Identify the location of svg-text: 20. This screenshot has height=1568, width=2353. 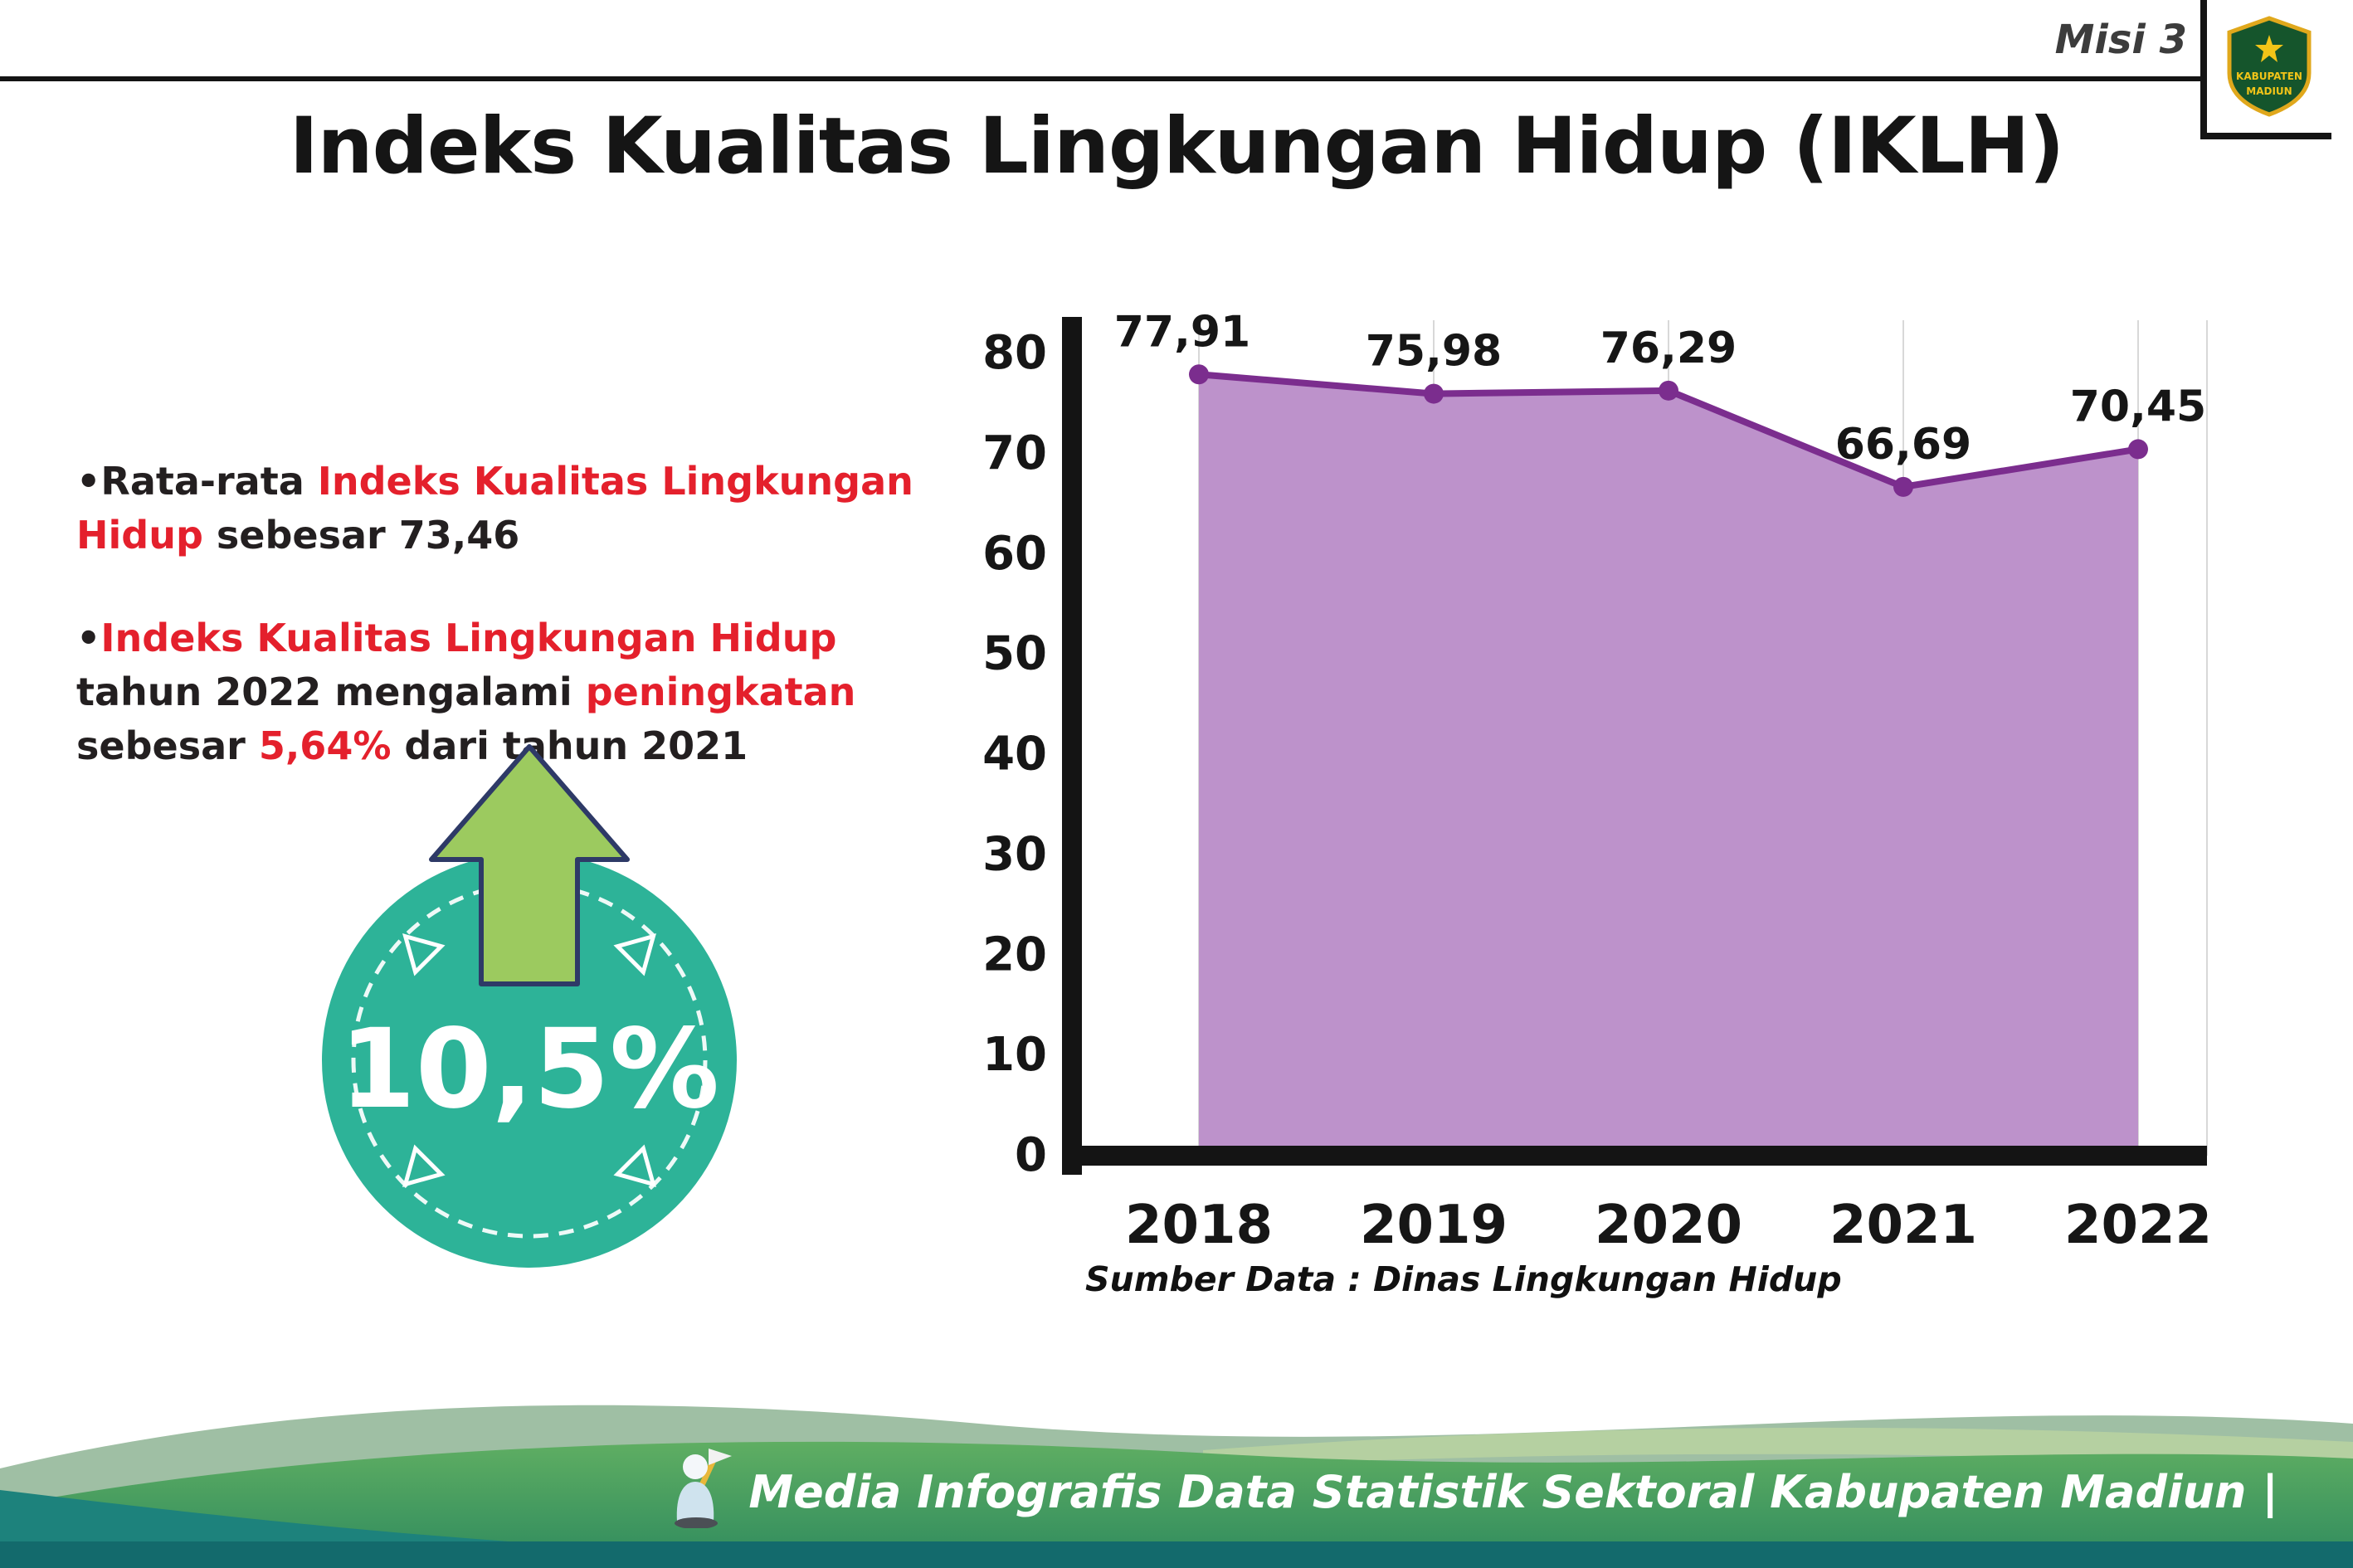
(1014, 954).